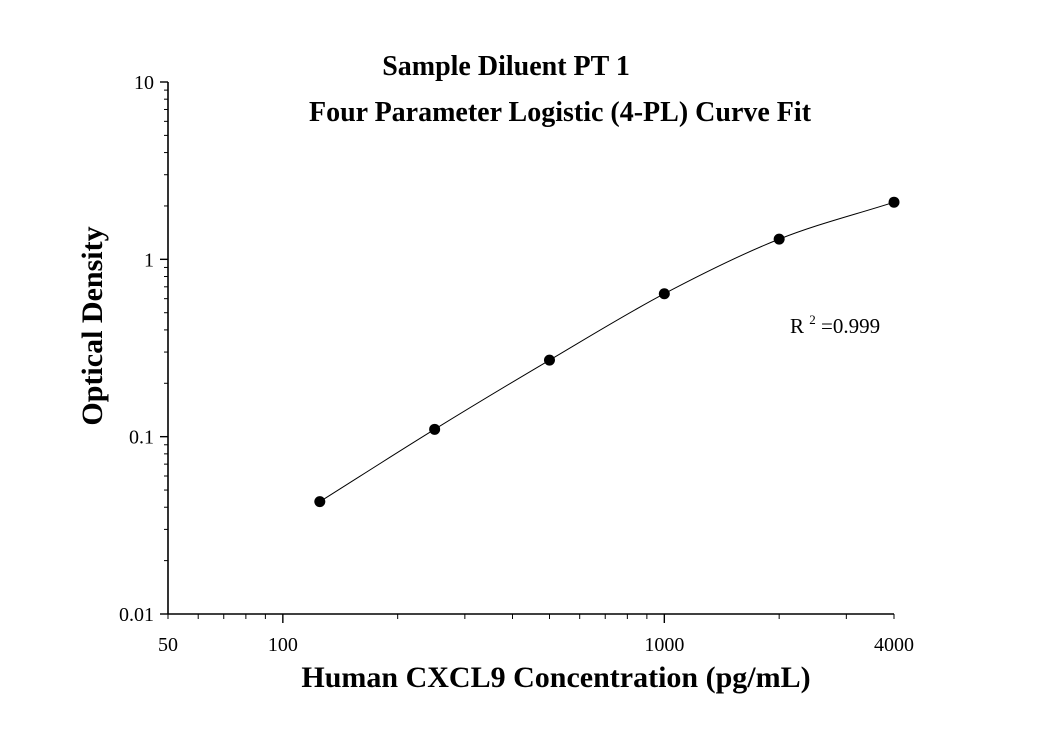 The height and width of the screenshot is (735, 1040). What do you see at coordinates (797, 326) in the screenshot?
I see `r-squared-base: R` at bounding box center [797, 326].